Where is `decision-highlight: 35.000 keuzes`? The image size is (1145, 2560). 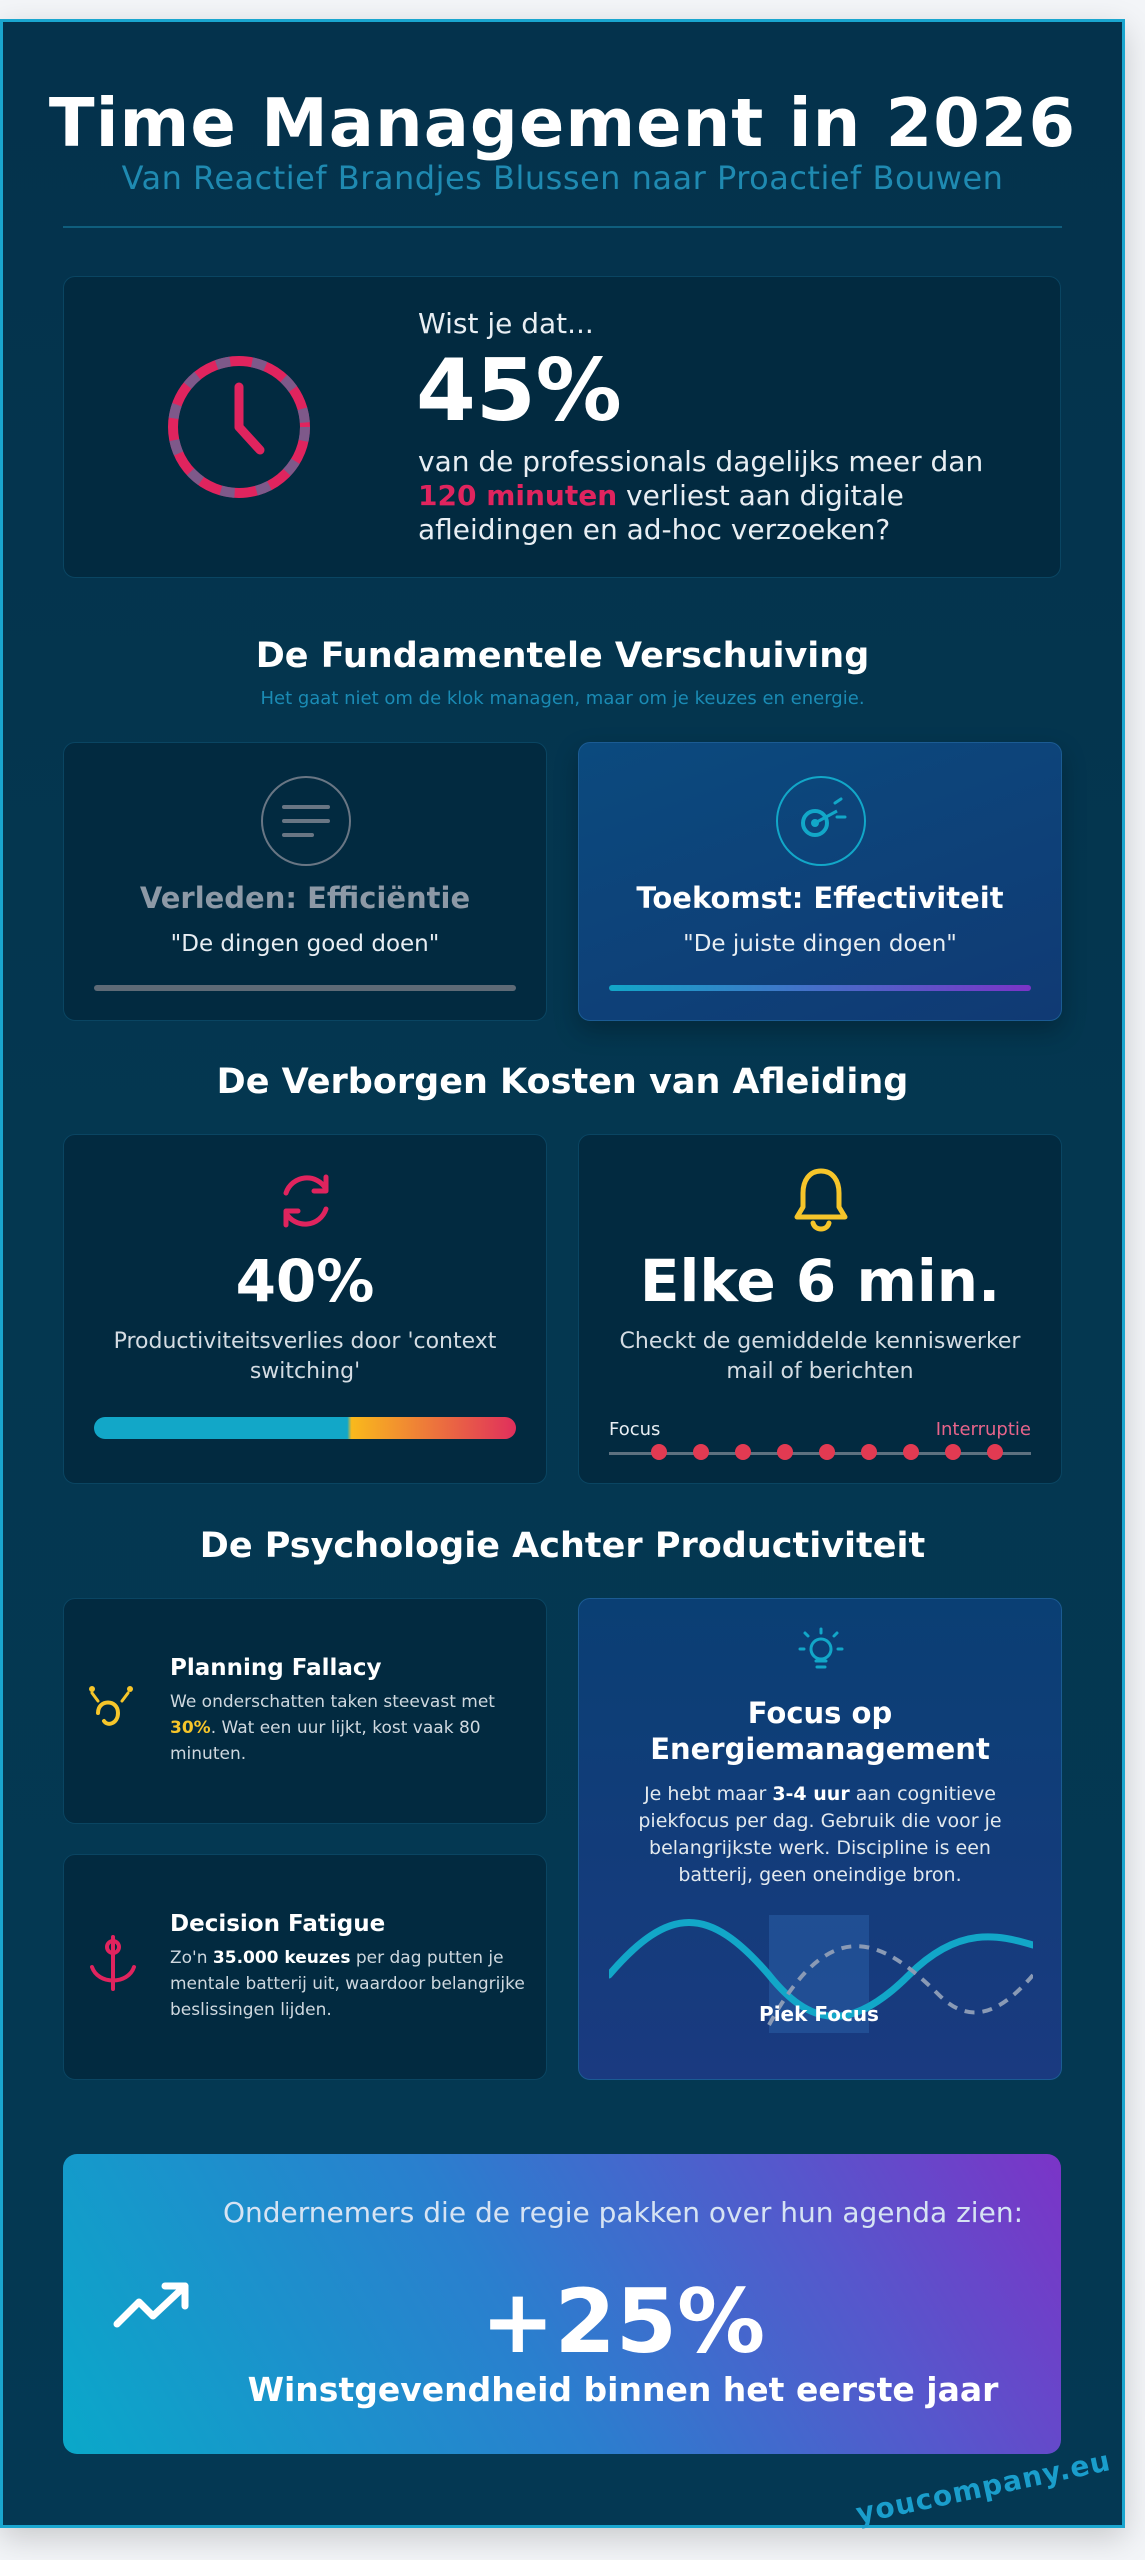
decision-highlight: 35.000 keuzes is located at coordinates (281, 1958).